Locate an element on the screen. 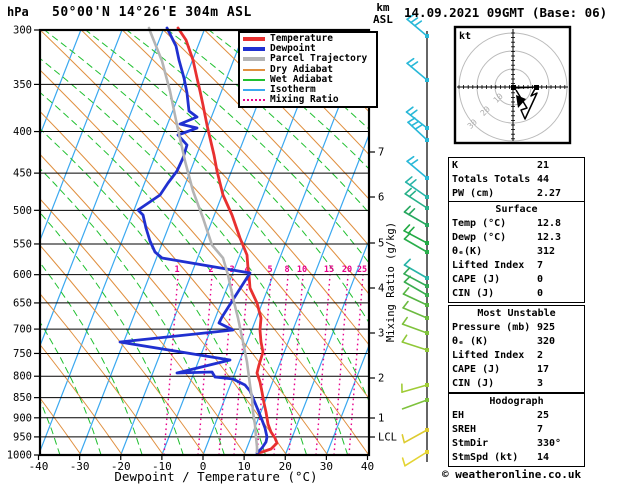 Image resolution: width=629 pixels, height=486 pixels. pressure-unit-label: hPa is located at coordinates (18, 12).